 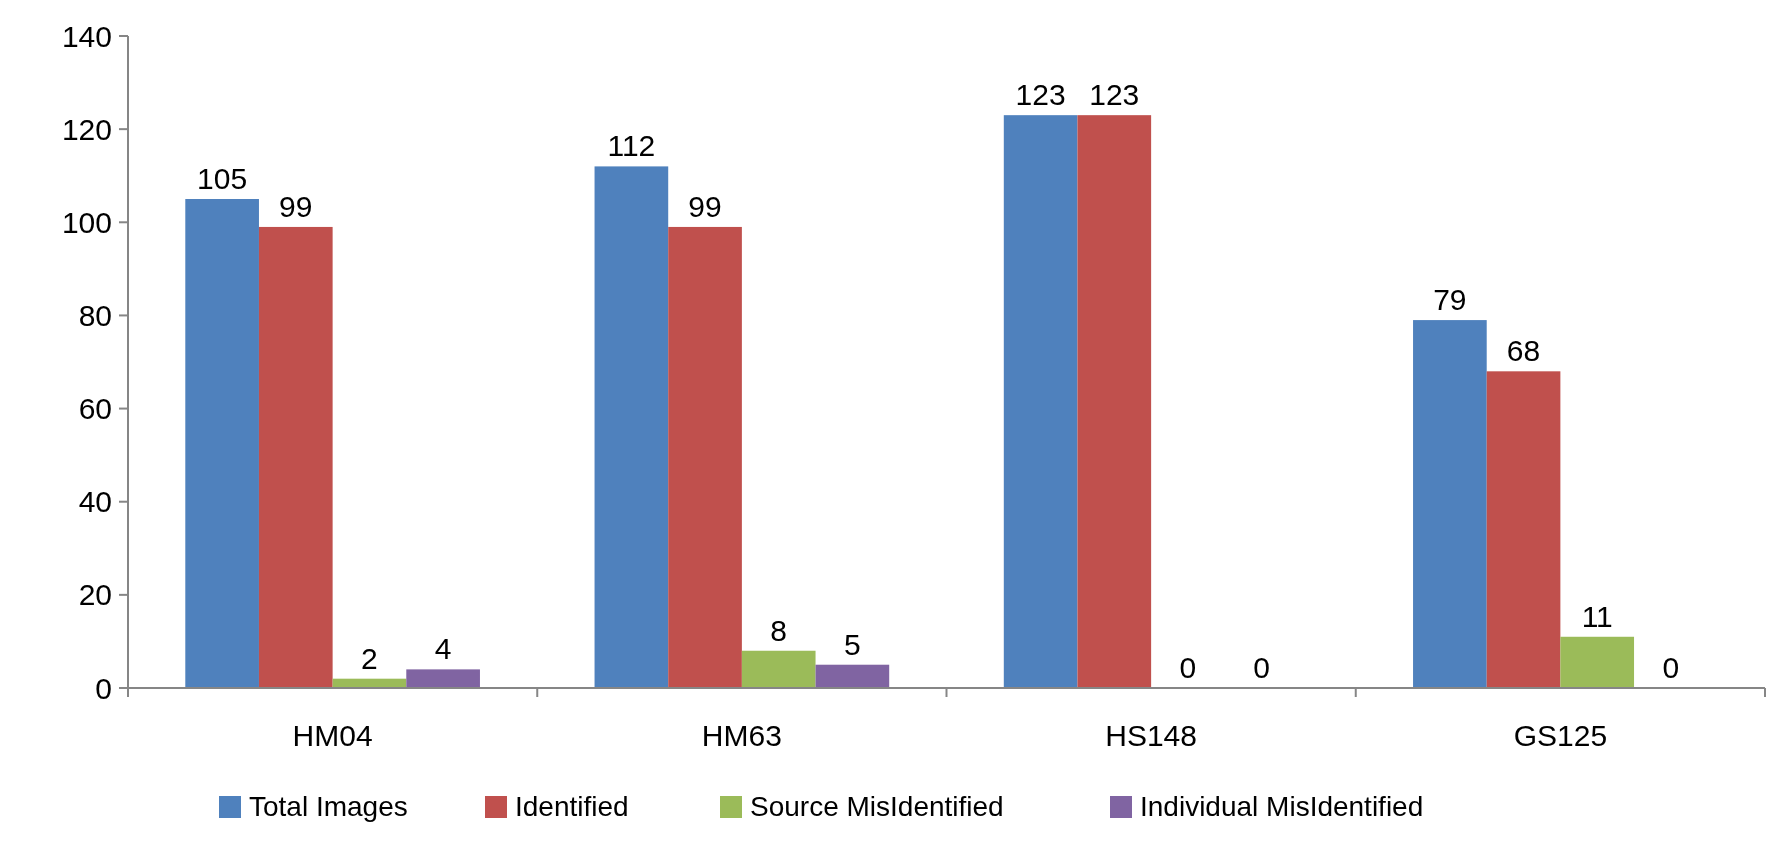 What do you see at coordinates (86, 36) in the screenshot?
I see `y-tick-label: 140` at bounding box center [86, 36].